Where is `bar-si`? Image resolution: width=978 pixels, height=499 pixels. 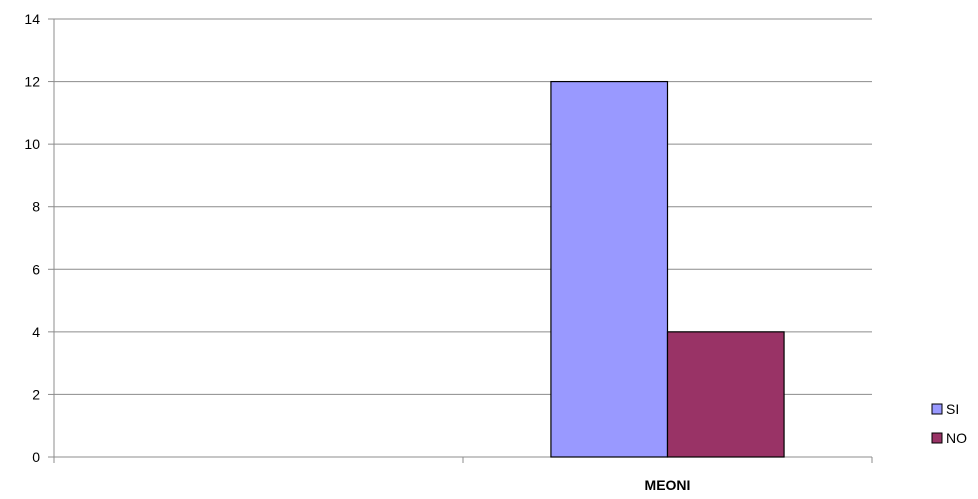
bar-si is located at coordinates (609, 269).